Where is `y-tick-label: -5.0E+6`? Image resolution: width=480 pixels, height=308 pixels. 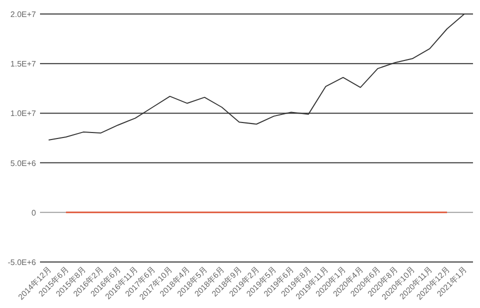
y-tick-label: -5.0E+6 is located at coordinates (22, 262).